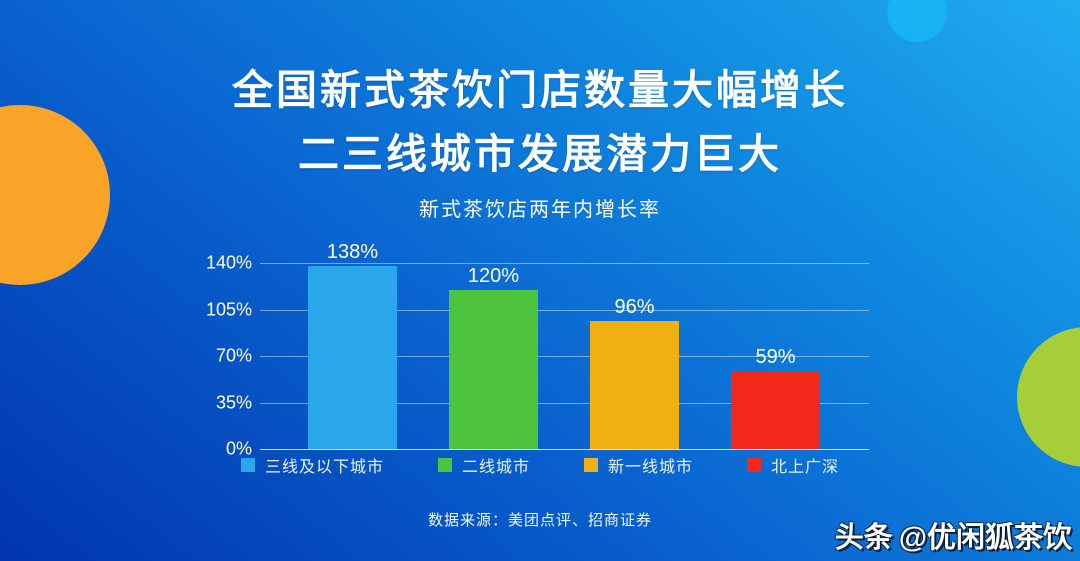 The image size is (1080, 561). What do you see at coordinates (539, 520) in the screenshot?
I see `data-source-note: 数据来源：美团点评、招商证券` at bounding box center [539, 520].